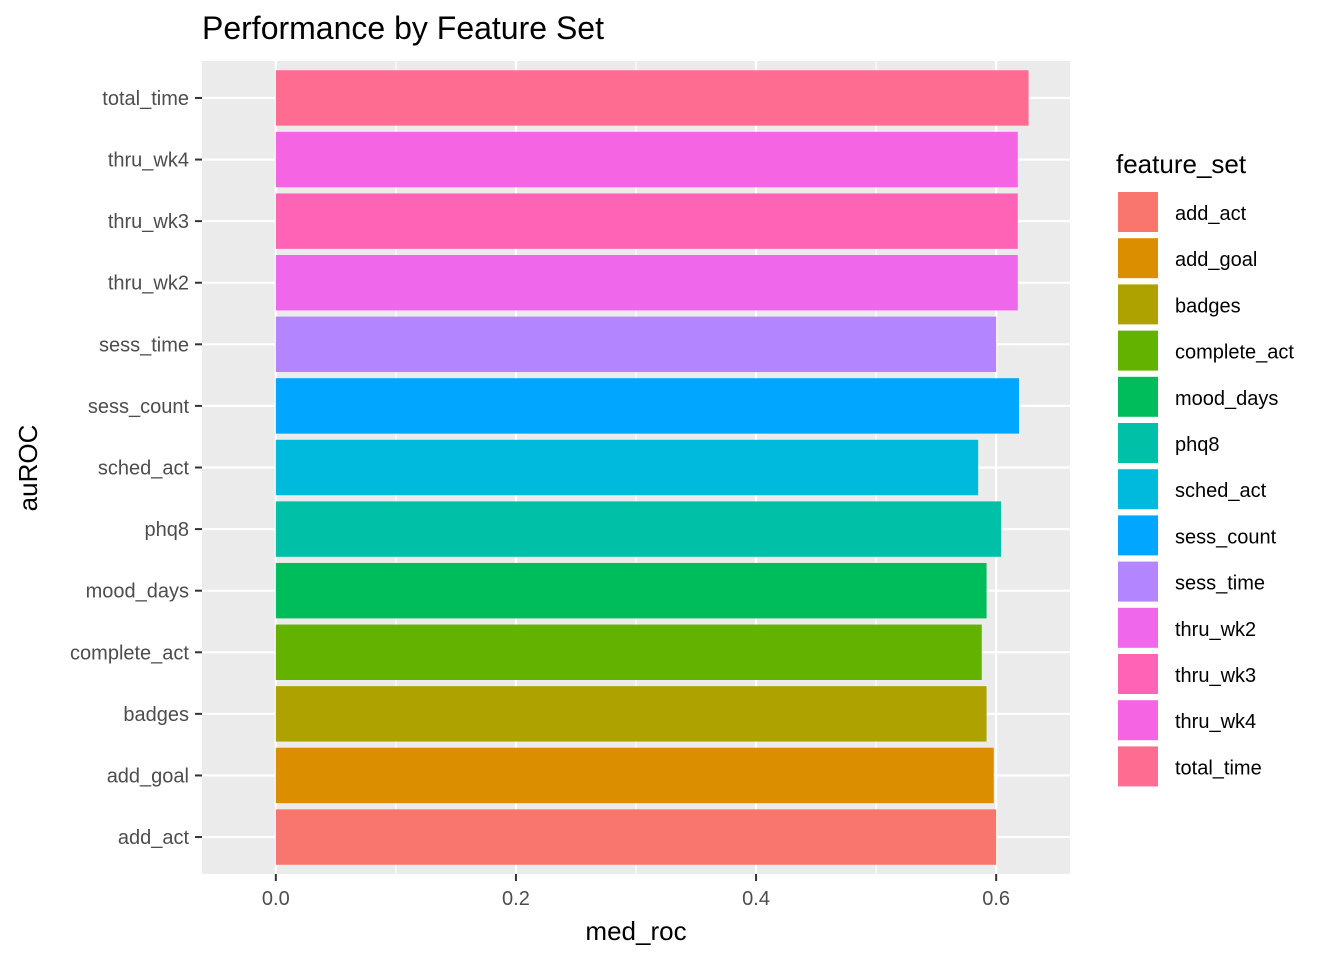  Describe the element at coordinates (148, 776) in the screenshot. I see `y-tick-label: add_goal` at that location.